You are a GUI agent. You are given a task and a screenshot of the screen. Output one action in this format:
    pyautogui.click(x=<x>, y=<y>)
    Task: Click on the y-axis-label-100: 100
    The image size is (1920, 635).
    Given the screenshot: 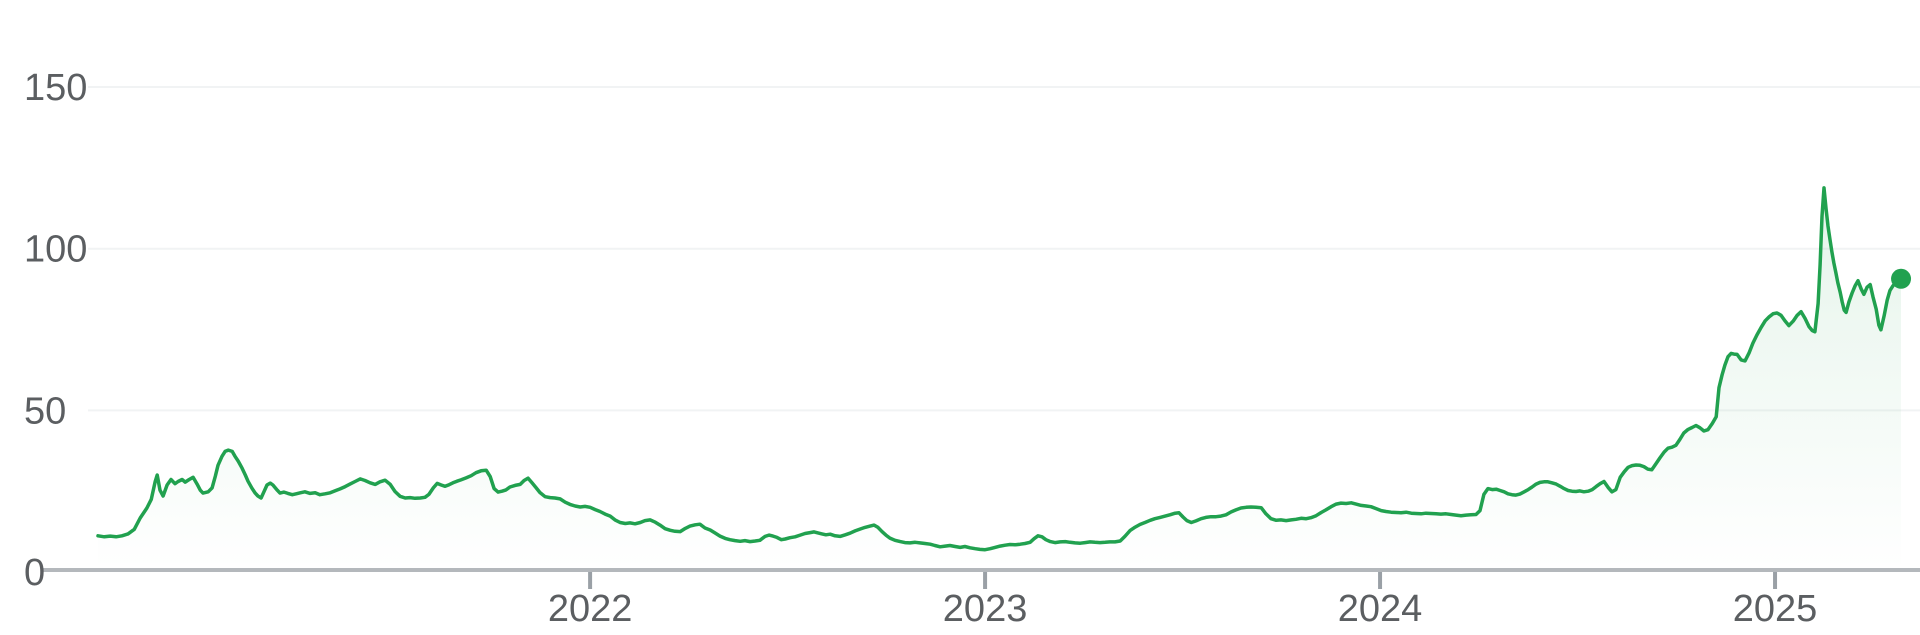 What is the action you would take?
    pyautogui.click(x=55, y=250)
    